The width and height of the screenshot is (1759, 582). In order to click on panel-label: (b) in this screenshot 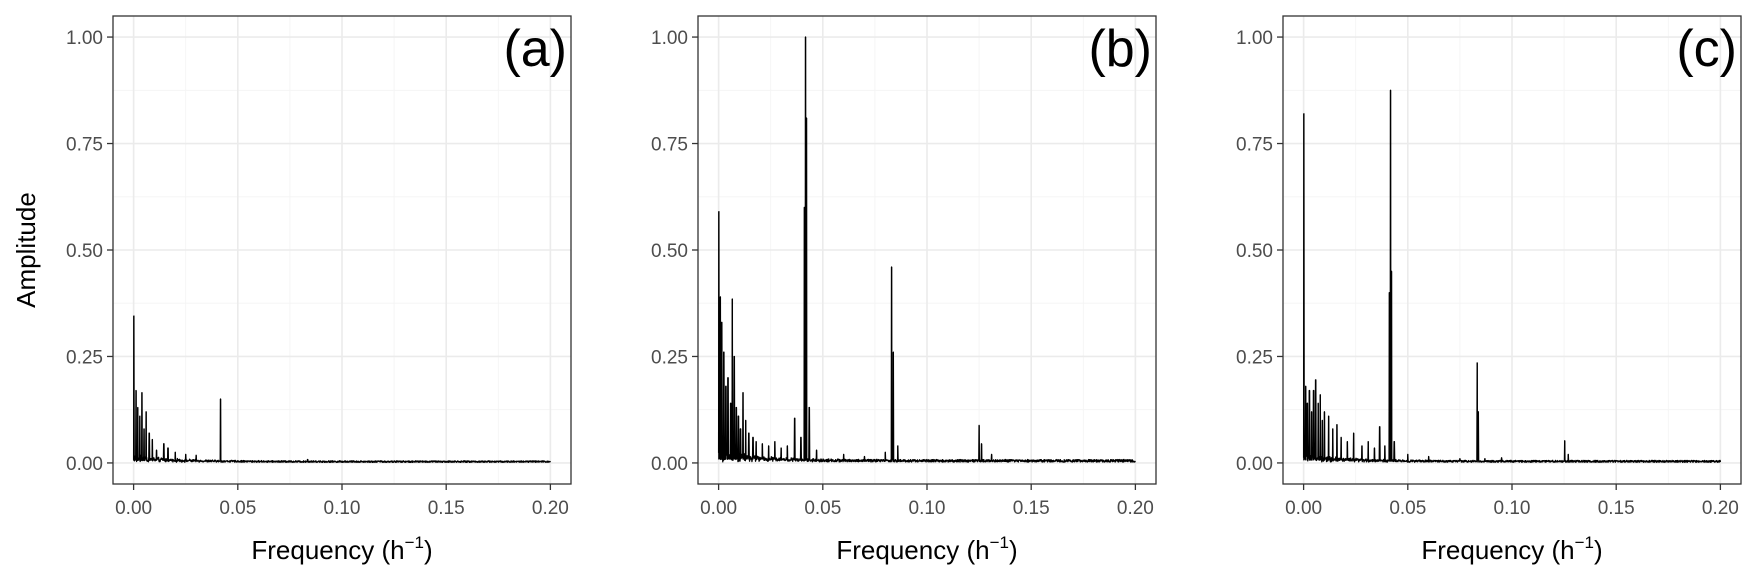, I will do `click(1120, 49)`.